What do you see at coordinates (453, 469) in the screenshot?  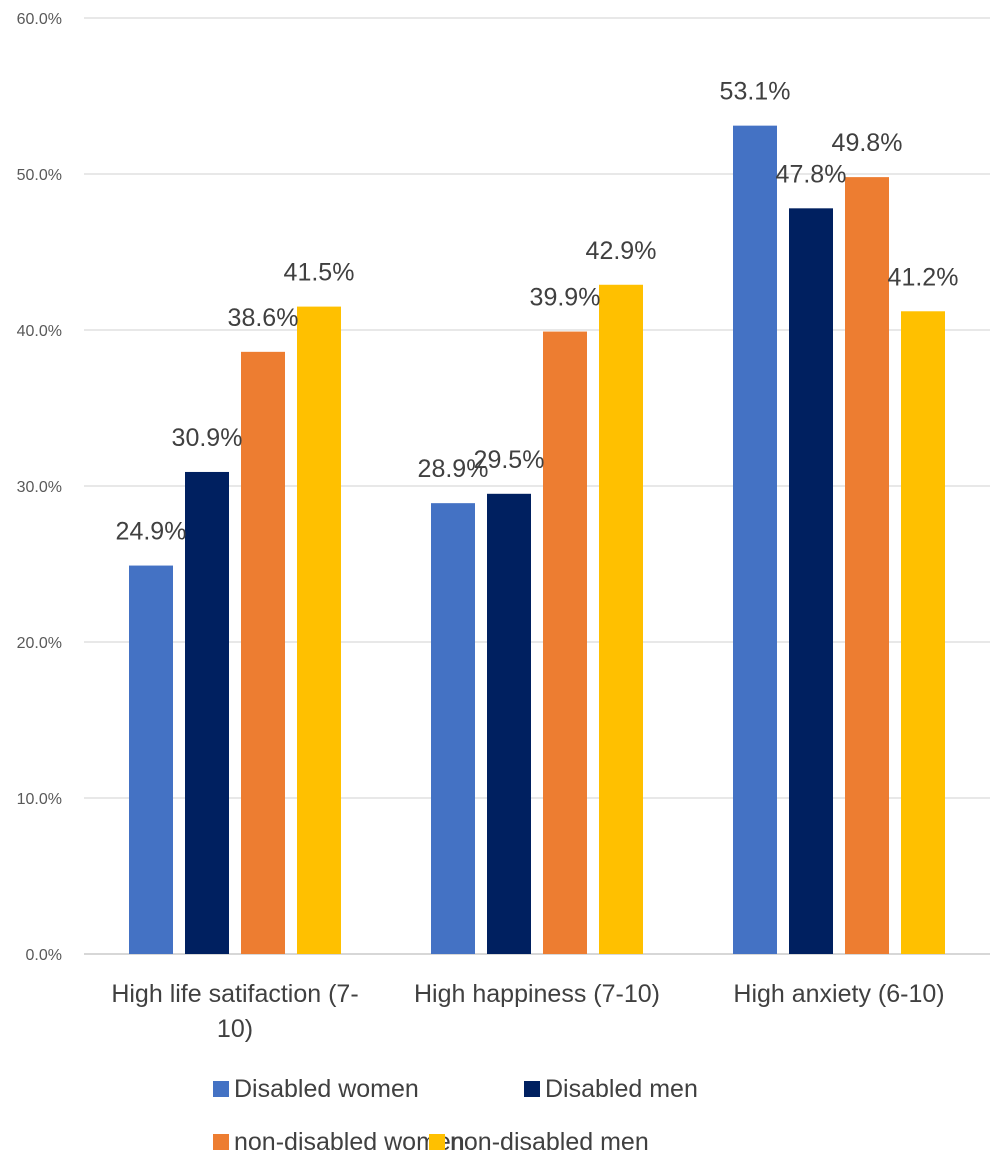 I see `data-label: 28.9%` at bounding box center [453, 469].